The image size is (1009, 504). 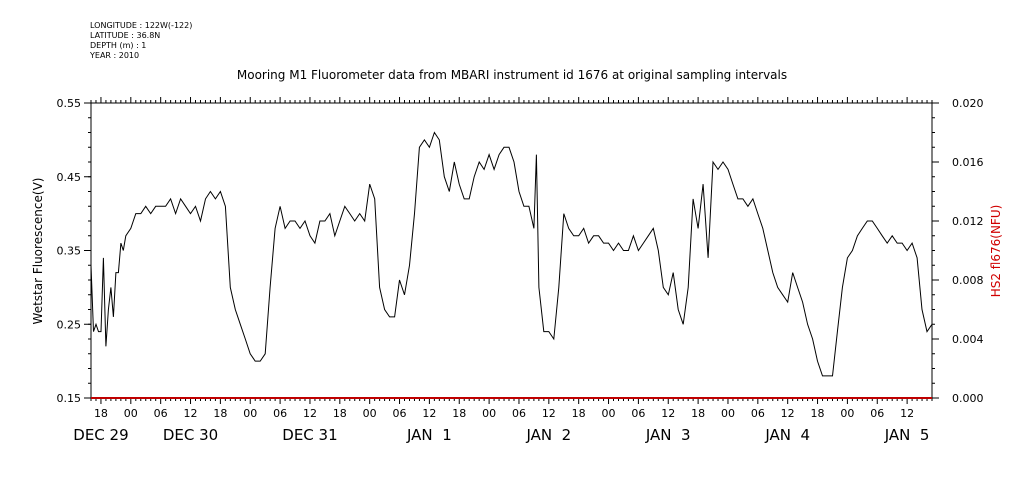 What do you see at coordinates (141, 25) in the screenshot?
I see `longitude-text: LONGITUDE : 122W(-122)` at bounding box center [141, 25].